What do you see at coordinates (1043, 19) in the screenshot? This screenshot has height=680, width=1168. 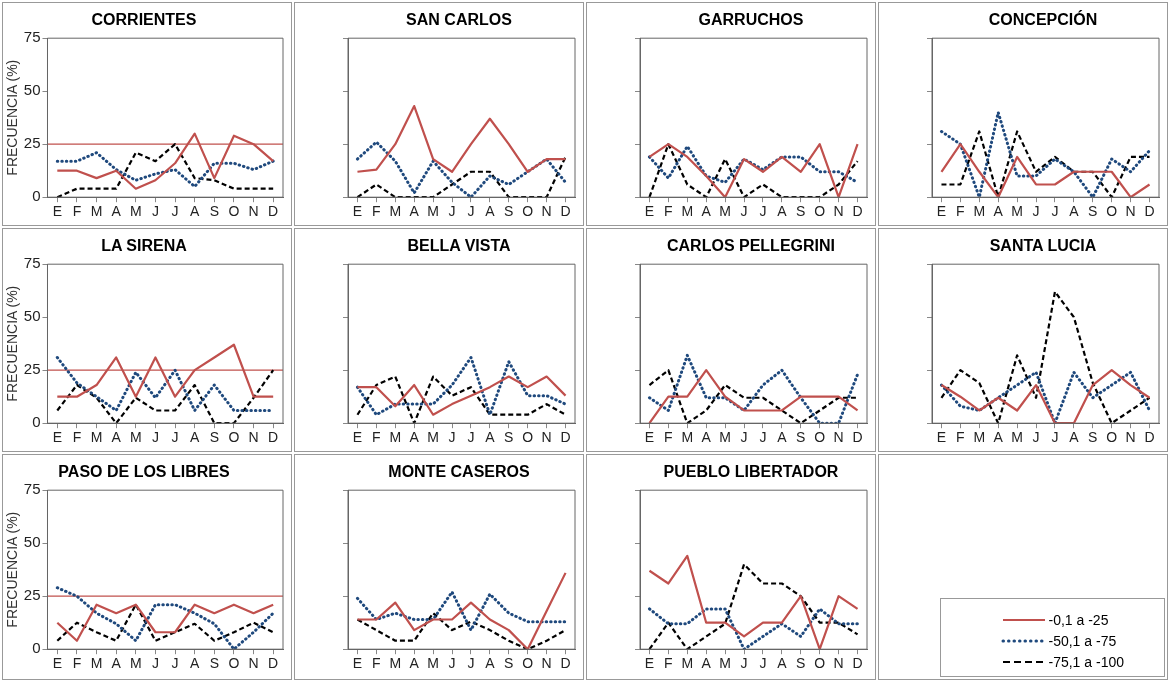 I see `chart-title: CONCEPCIÓN` at bounding box center [1043, 19].